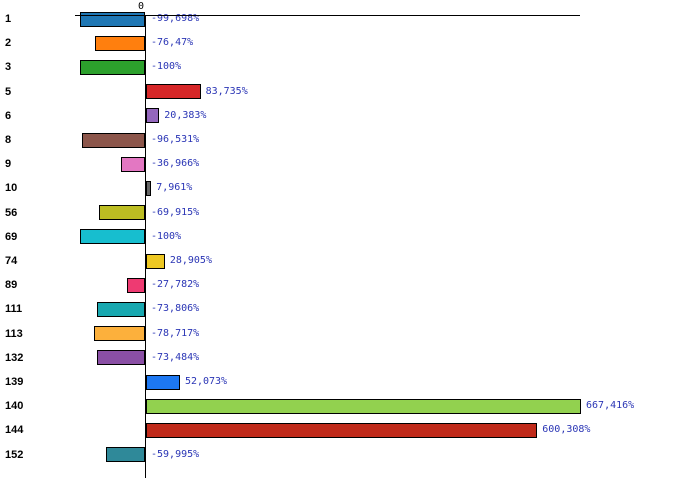  What do you see at coordinates (175, 18) in the screenshot?
I see `value-label: -99,698%` at bounding box center [175, 18].